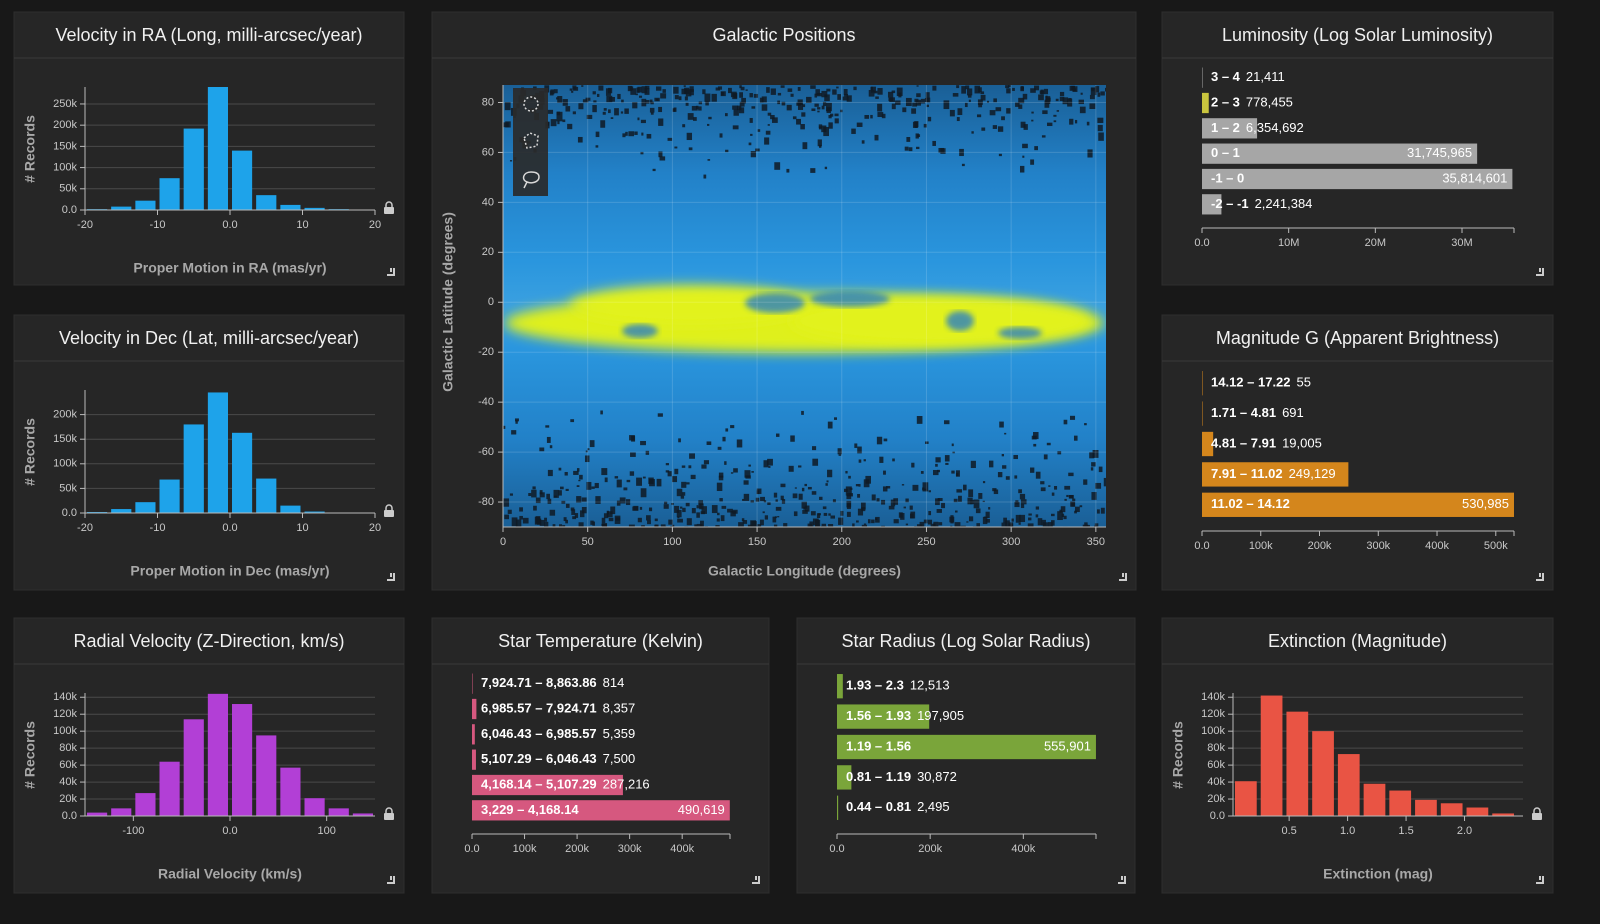 This screenshot has width=1600, height=924. I want to click on row-label: 5,107.29 – 6,046.43, so click(539, 758).